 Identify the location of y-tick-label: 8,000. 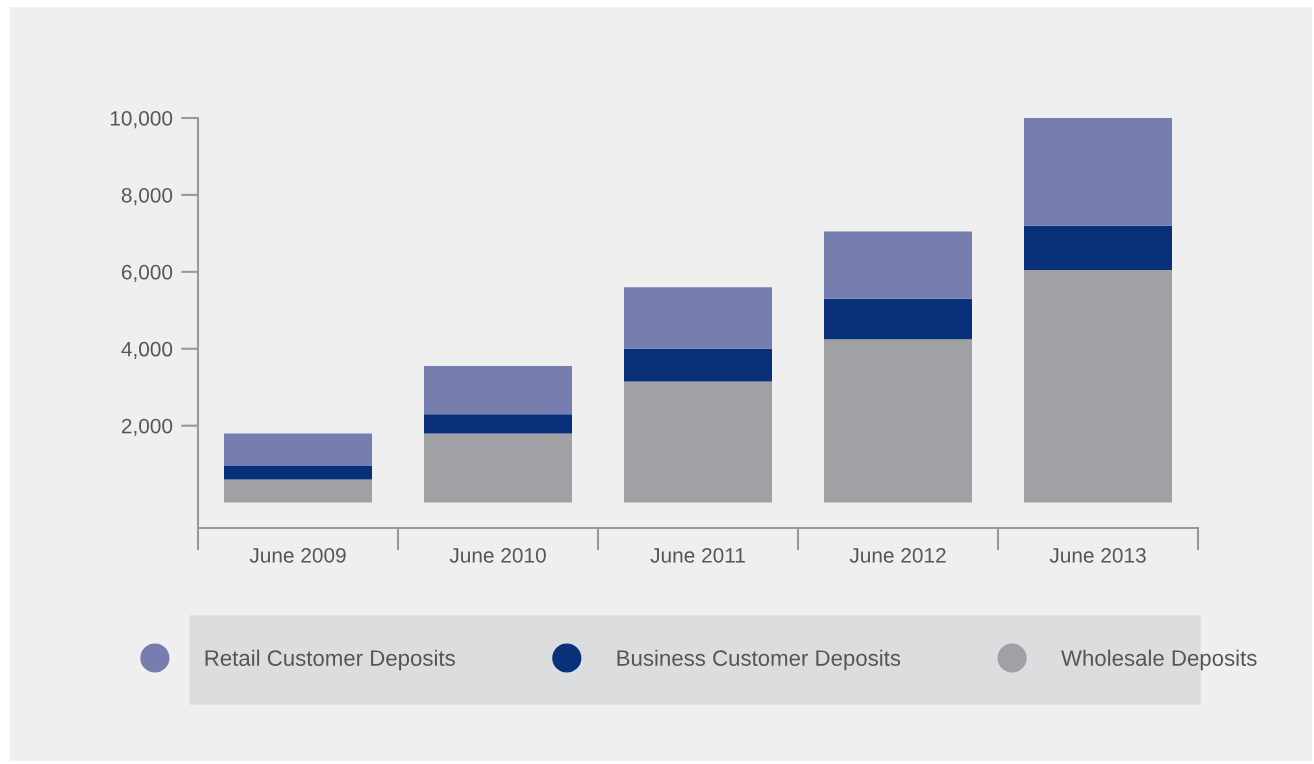
(147, 196).